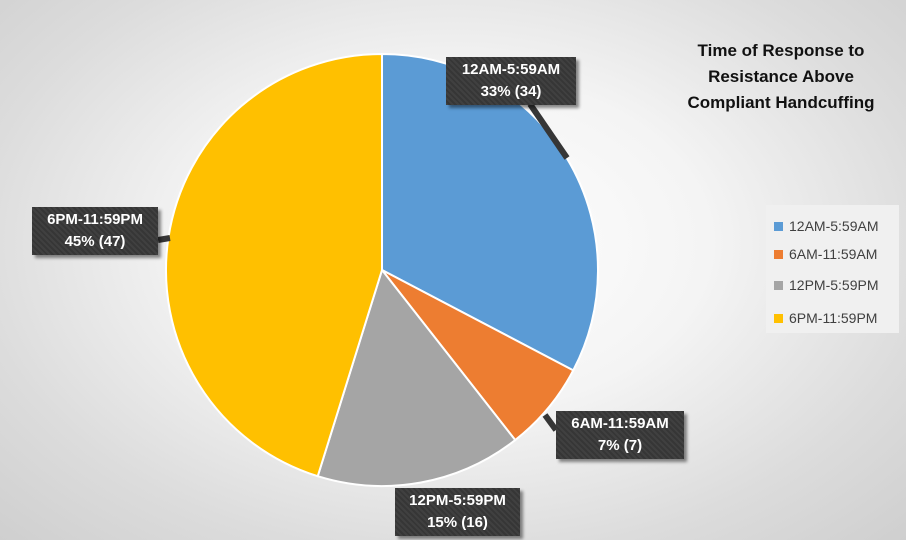 The width and height of the screenshot is (906, 540). I want to click on legend-item-6am: 6AM-11:59AM, so click(825, 254).